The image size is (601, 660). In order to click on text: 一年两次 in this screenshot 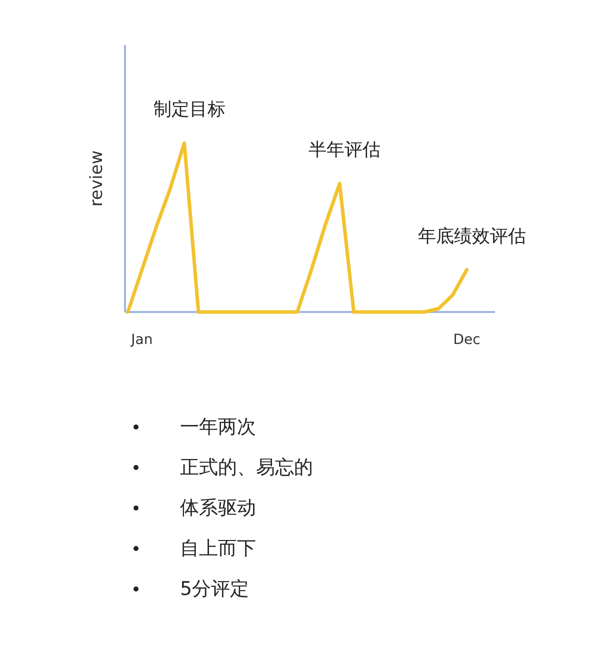, I will do `click(218, 427)`.